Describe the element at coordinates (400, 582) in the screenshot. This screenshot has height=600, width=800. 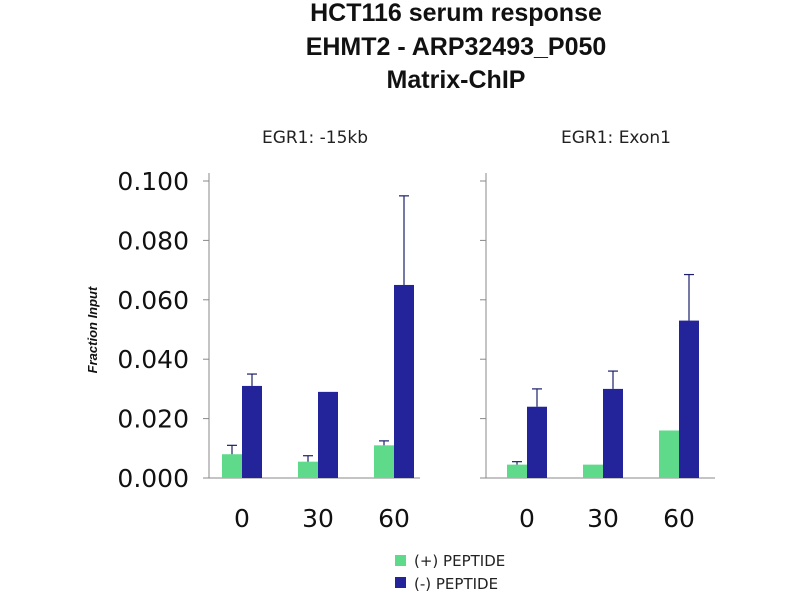
I see `legend-swatch-minus` at that location.